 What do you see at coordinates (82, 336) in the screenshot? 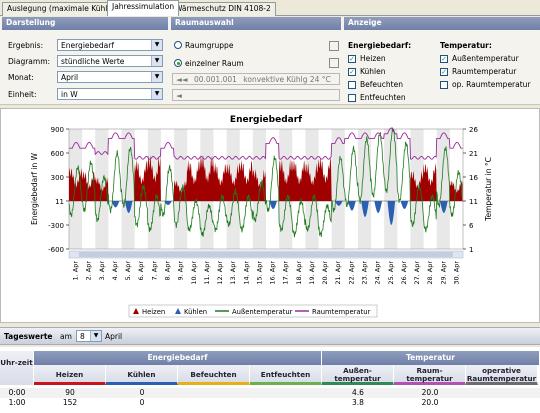
I see `day-value: 8` at bounding box center [82, 336].